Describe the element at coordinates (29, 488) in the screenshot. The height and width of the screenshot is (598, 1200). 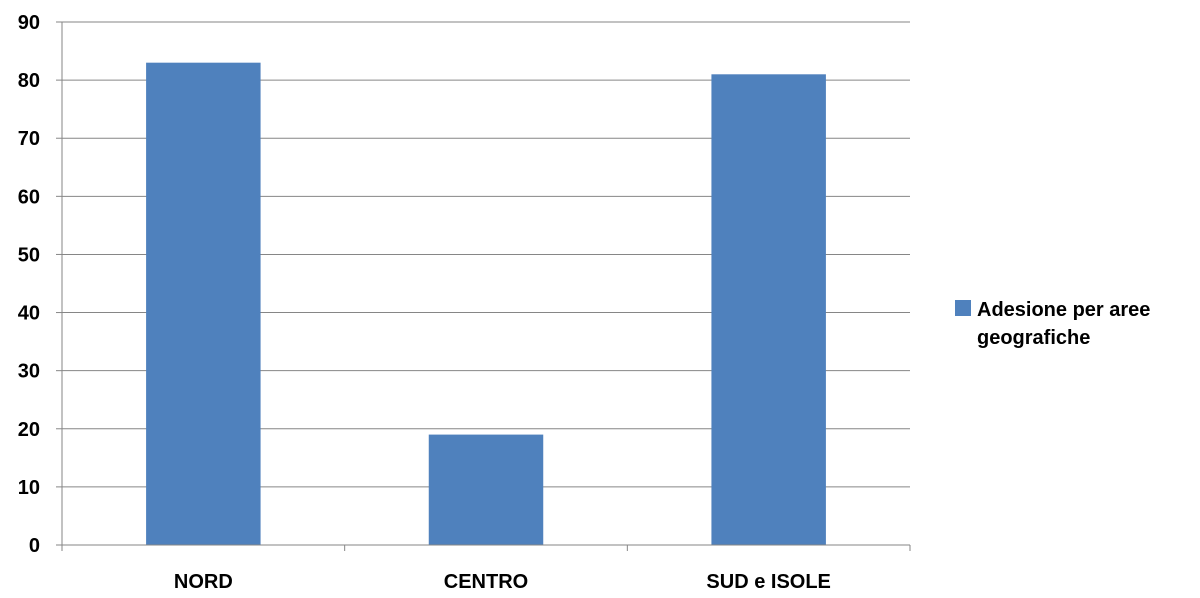
I see `y-tick-label: 10` at that location.